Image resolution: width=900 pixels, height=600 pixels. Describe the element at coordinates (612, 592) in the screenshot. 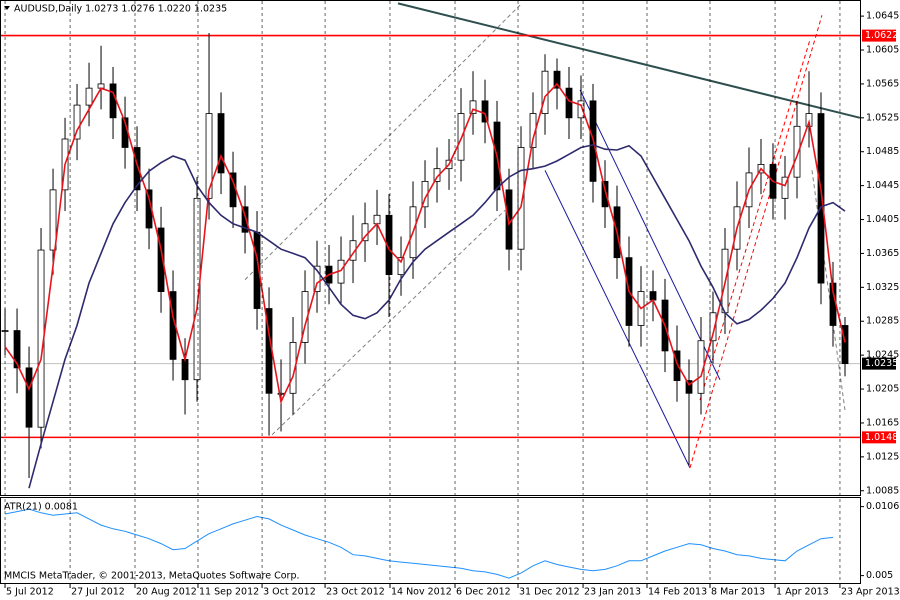

I see `x-tick-label: 23 Jan 2013` at that location.